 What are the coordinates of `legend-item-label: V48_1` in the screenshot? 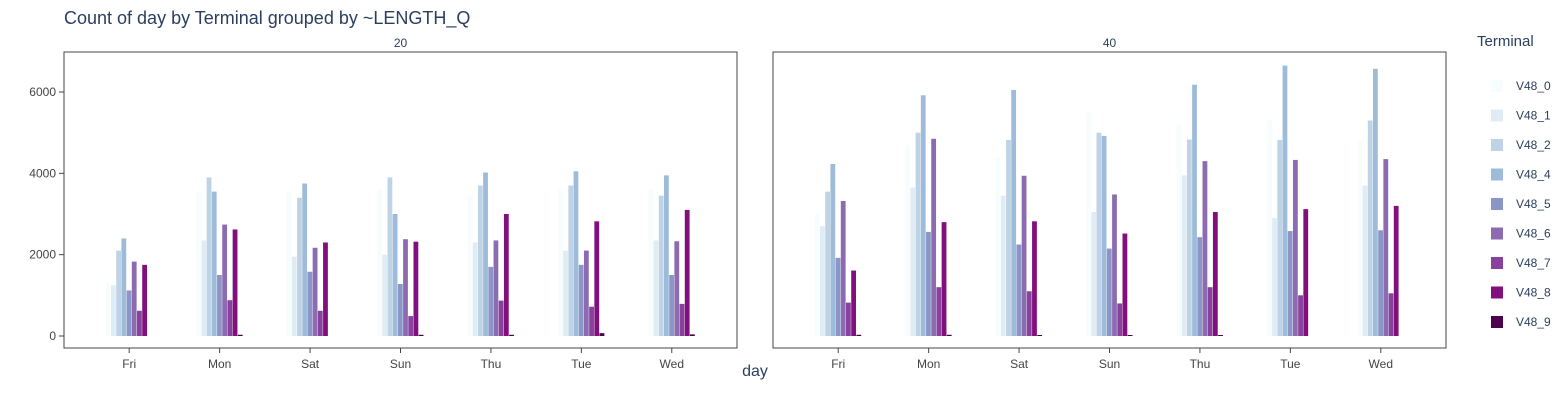 It's located at (1533, 116).